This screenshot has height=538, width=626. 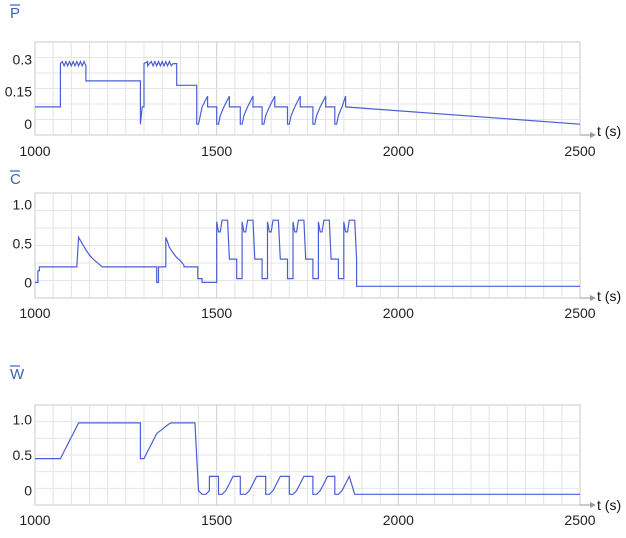 I want to click on chart-title: P, so click(x=15, y=13).